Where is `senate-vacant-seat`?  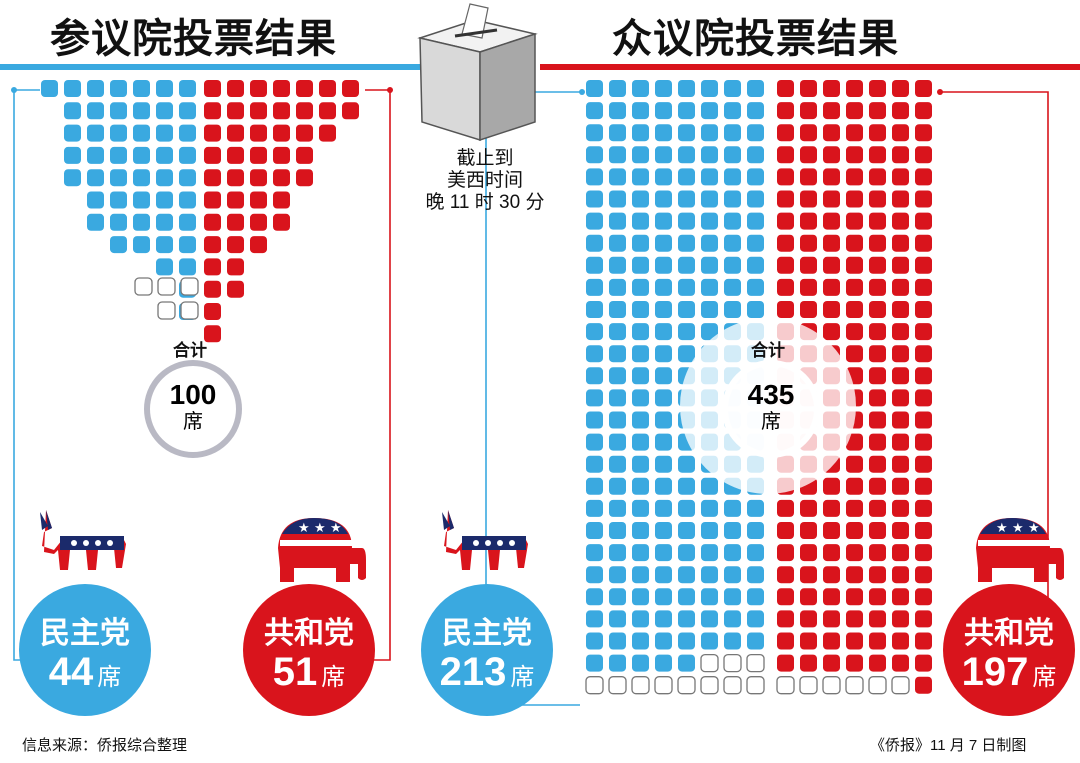
senate-vacant-seat is located at coordinates (189, 286).